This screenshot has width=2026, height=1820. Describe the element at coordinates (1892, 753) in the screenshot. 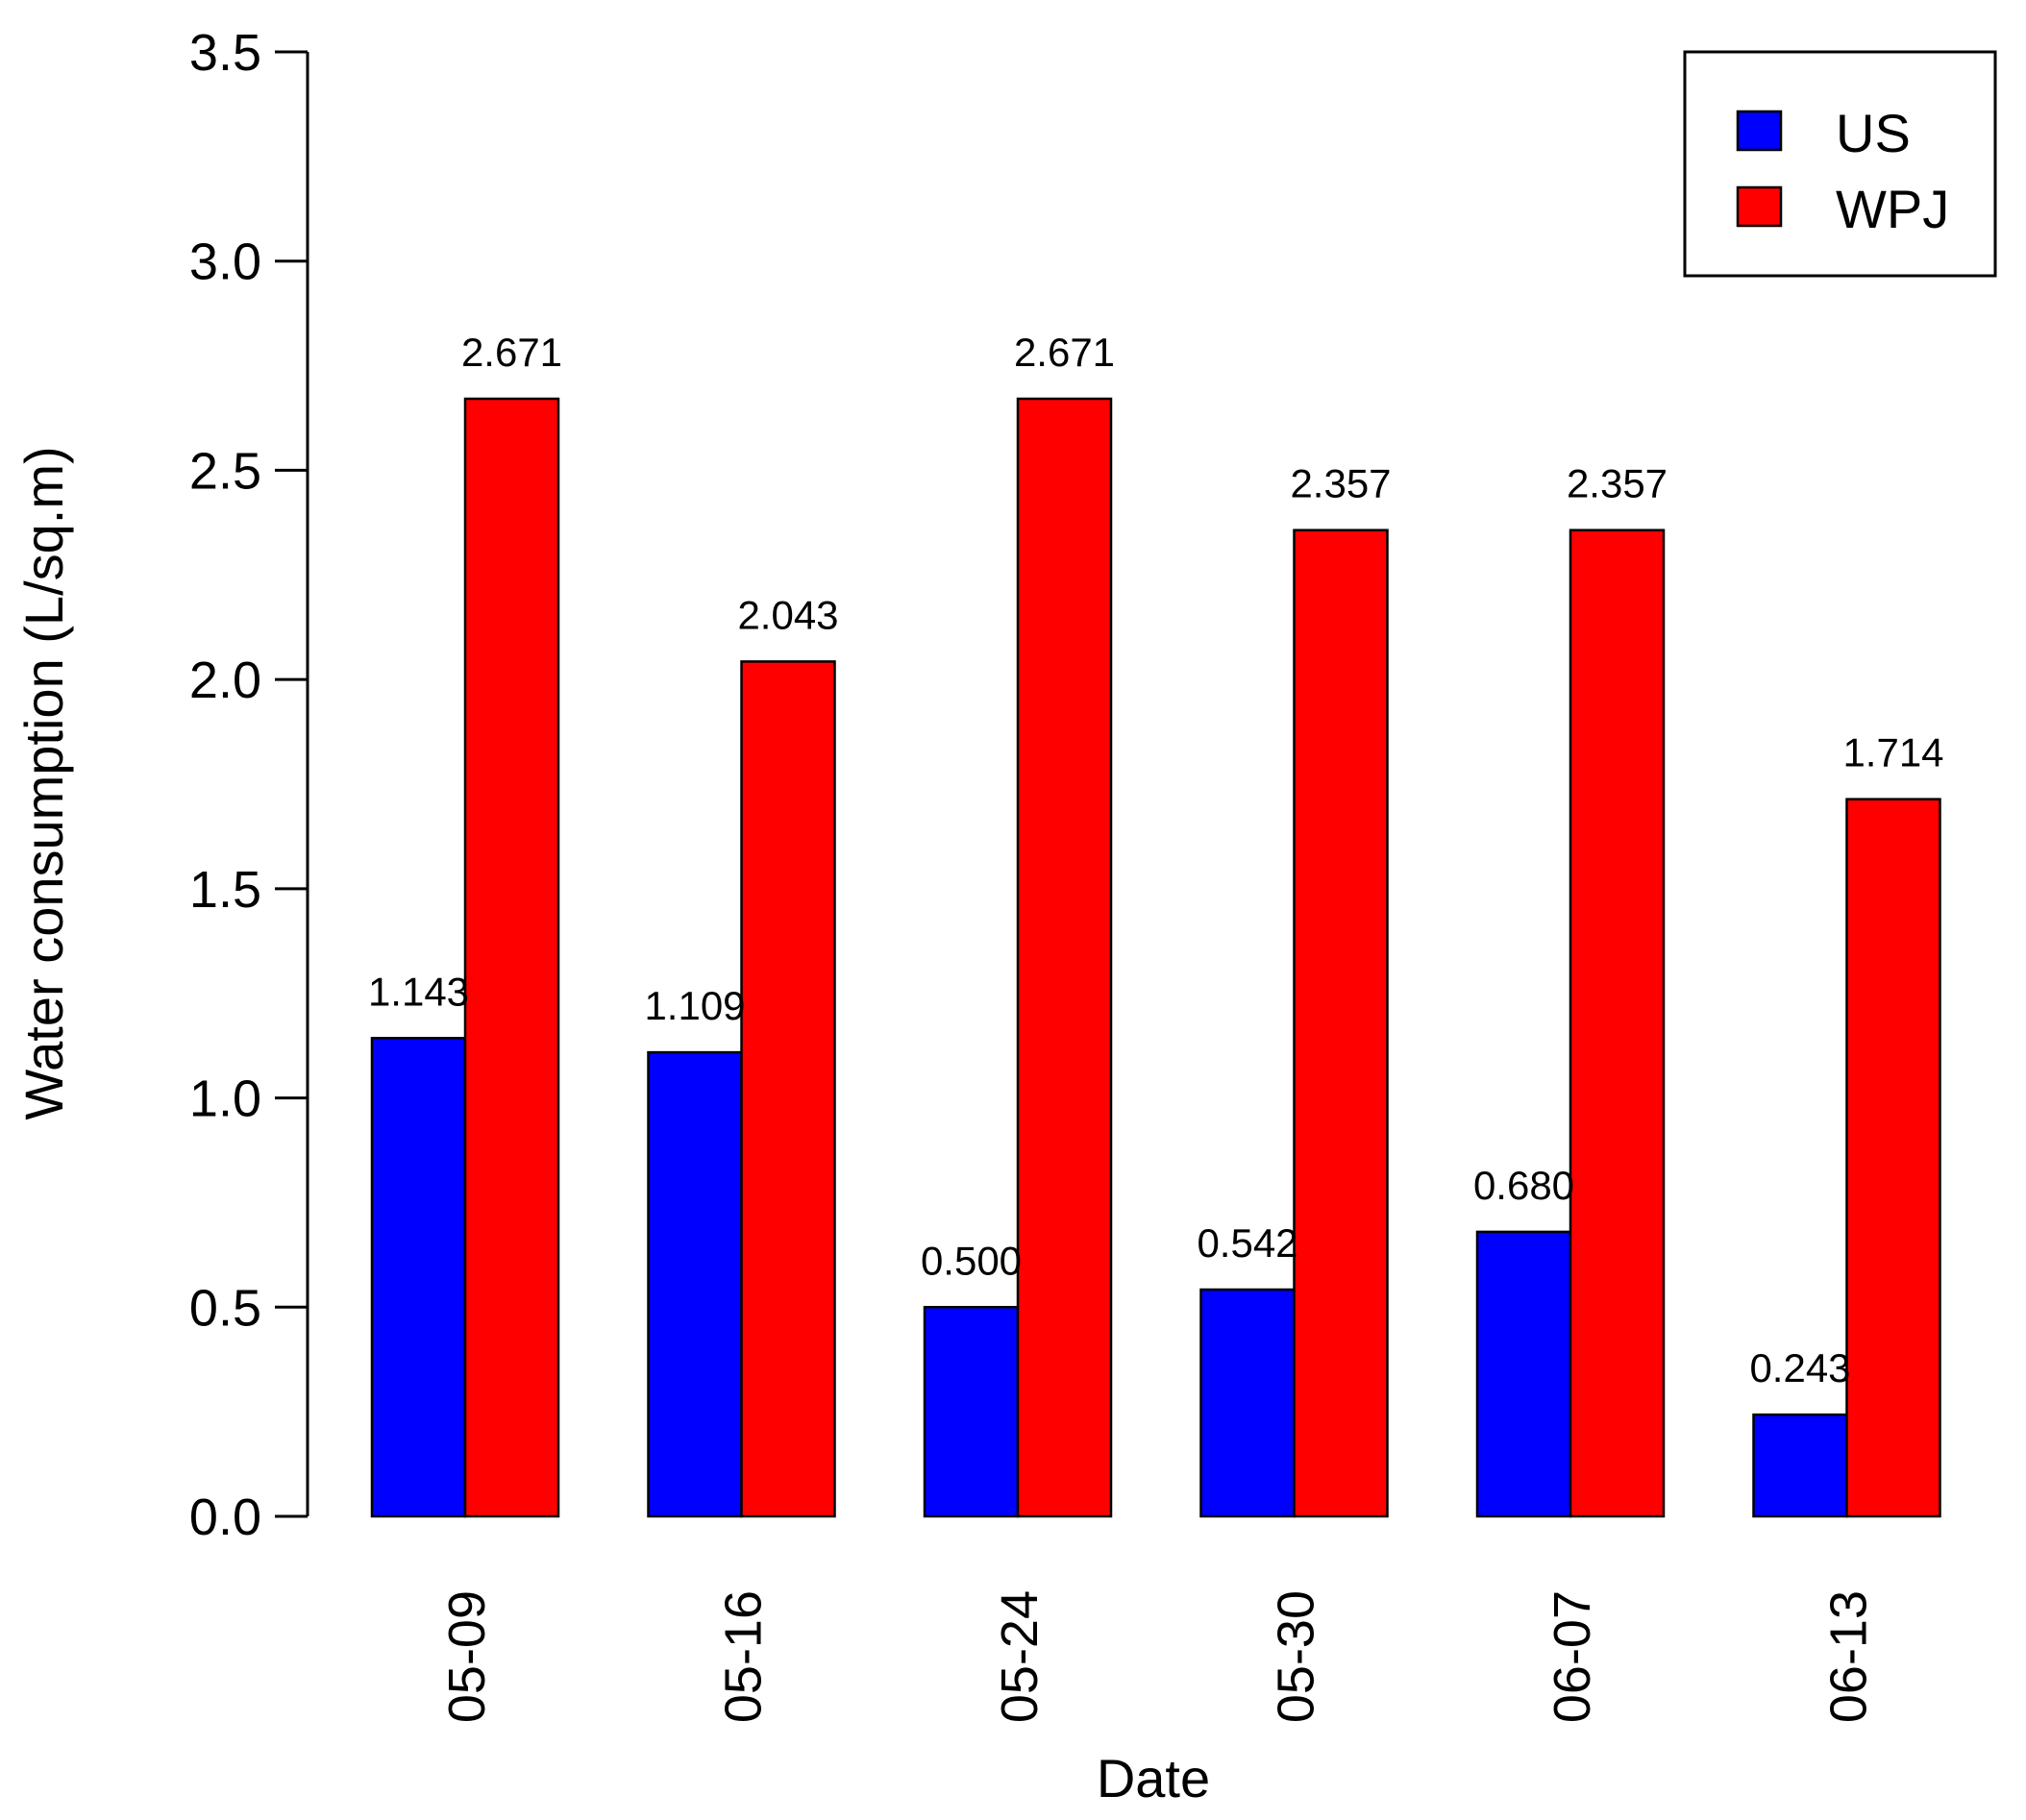

I see `data-label-wpj-06-13: 1.714` at that location.